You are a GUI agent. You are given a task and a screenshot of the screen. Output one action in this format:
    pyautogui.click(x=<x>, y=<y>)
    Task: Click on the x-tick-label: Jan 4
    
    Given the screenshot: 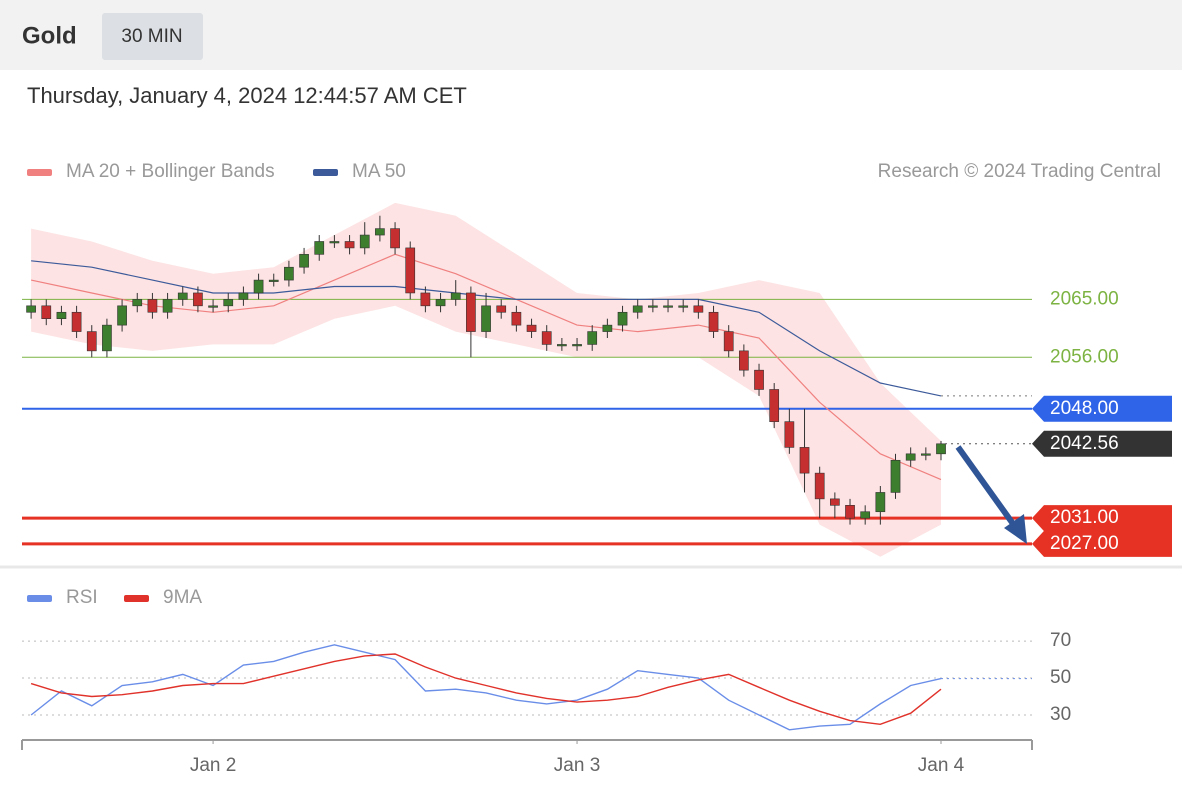 What is the action you would take?
    pyautogui.click(x=941, y=765)
    